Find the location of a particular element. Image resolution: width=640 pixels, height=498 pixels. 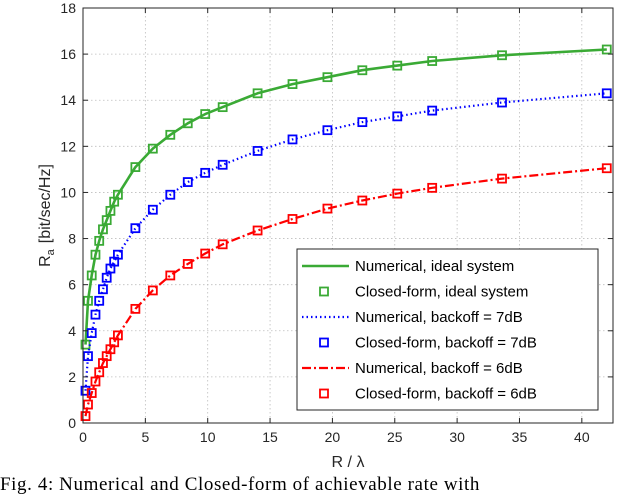

y-tick-label: 6 is located at coordinates (72, 285).